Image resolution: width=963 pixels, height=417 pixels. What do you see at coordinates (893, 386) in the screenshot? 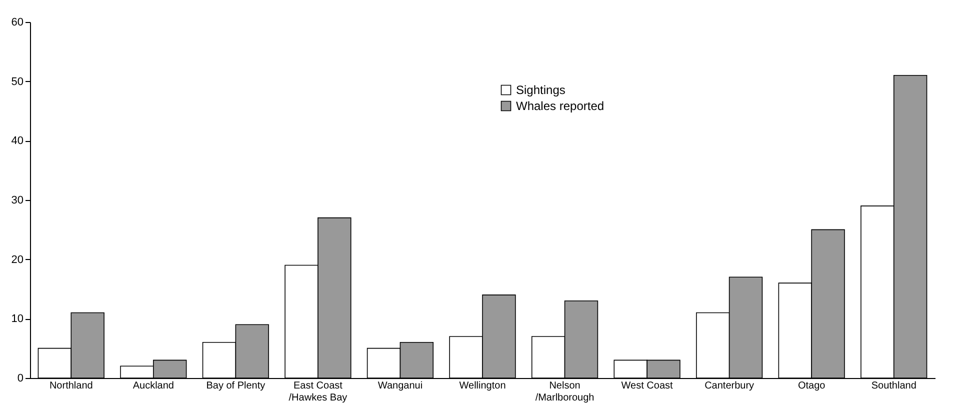
I see `x-tick-label: Southland` at bounding box center [893, 386].